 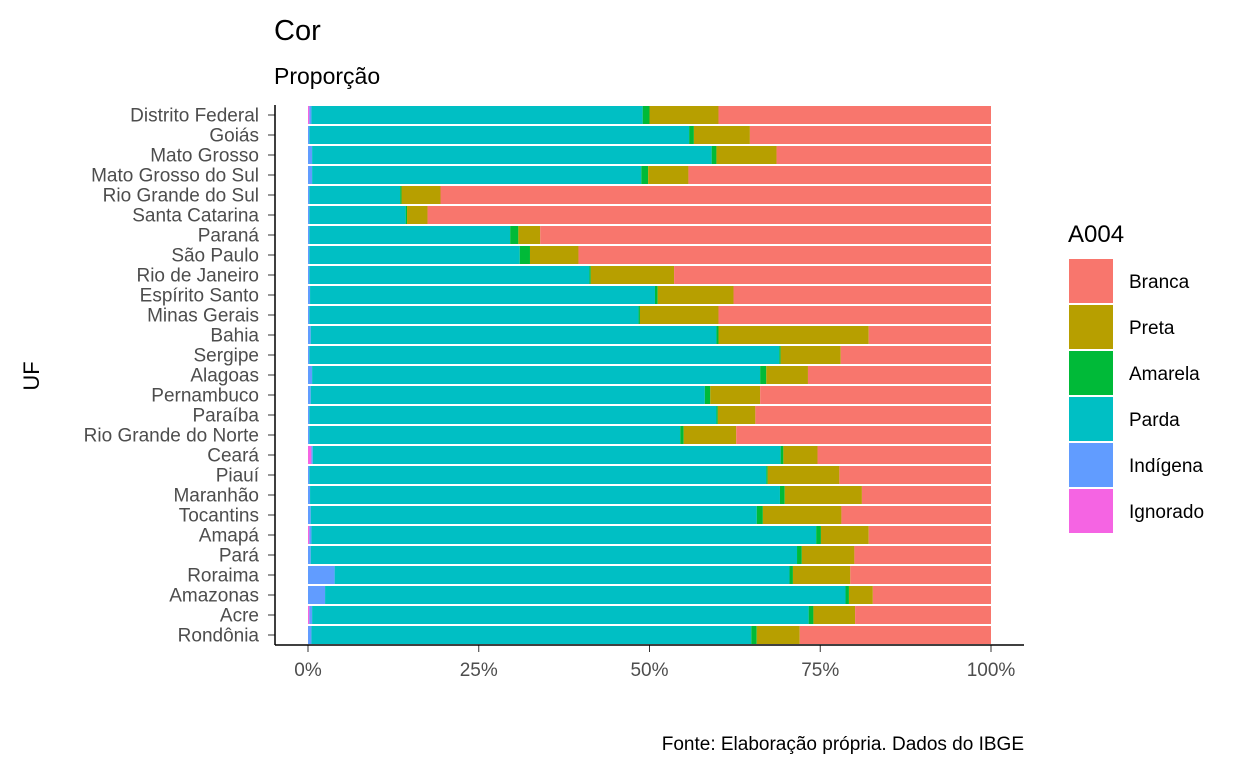 What do you see at coordinates (524, 255) in the screenshot?
I see `bar-sao-paulo-amarela` at bounding box center [524, 255].